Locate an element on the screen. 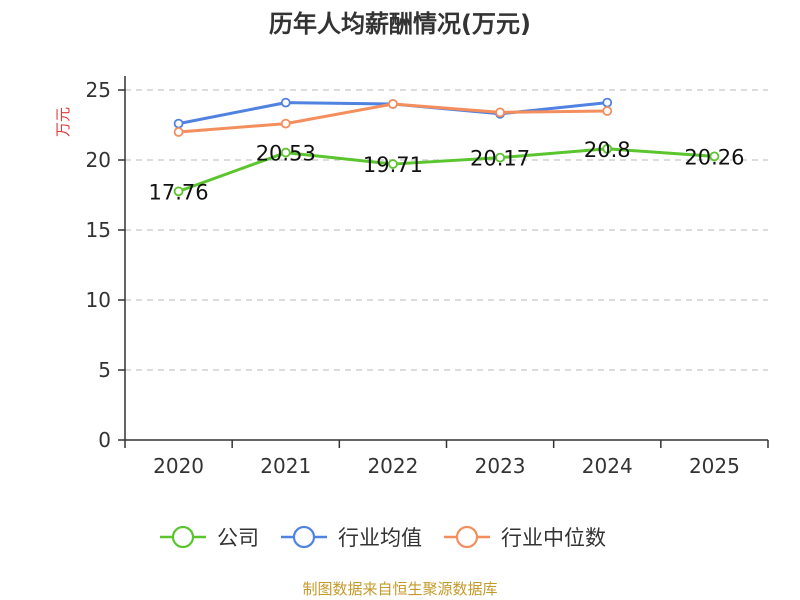 The width and height of the screenshot is (800, 600). series-line is located at coordinates (446, 170).